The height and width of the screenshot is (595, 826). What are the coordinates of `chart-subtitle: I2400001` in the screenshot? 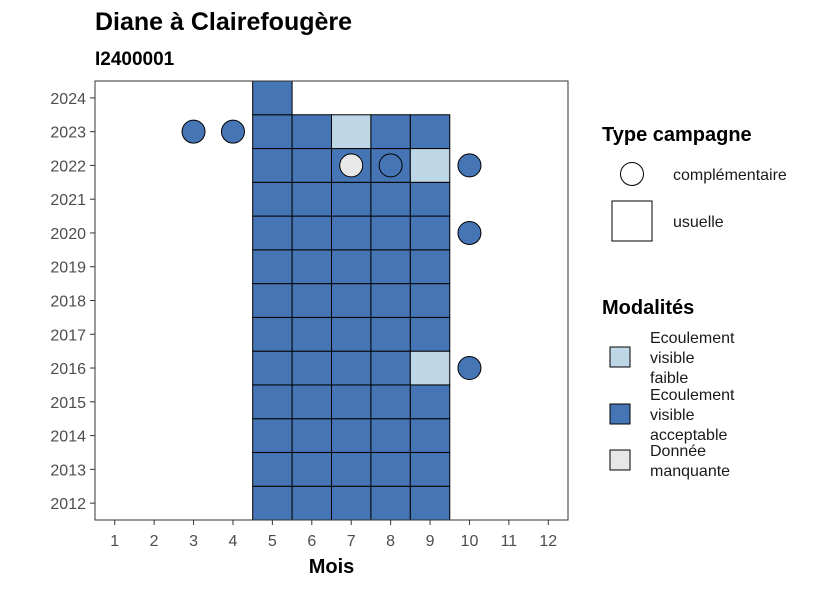 It's located at (135, 59).